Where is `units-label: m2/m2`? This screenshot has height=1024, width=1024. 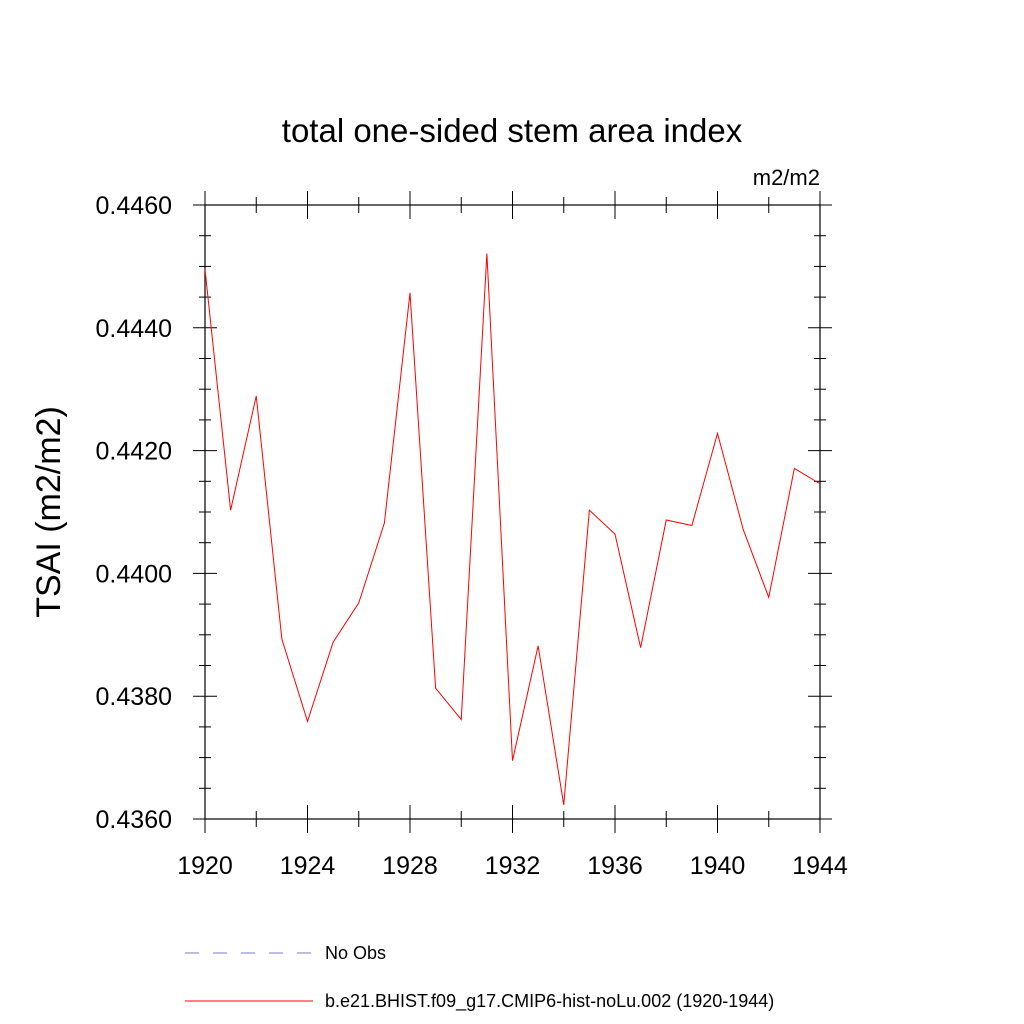
units-label: m2/m2 is located at coordinates (786, 177).